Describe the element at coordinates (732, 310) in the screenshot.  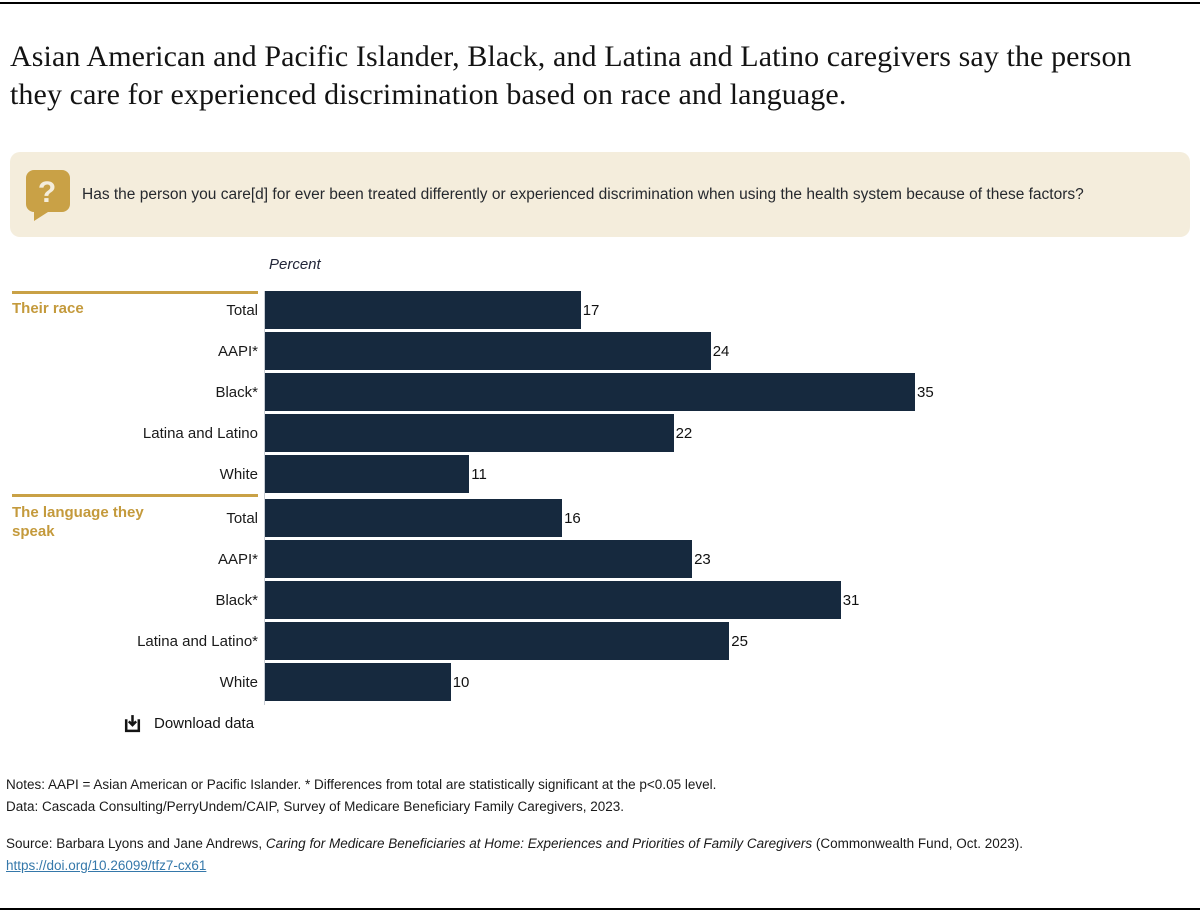
I see `bar-cell: 17` at that location.